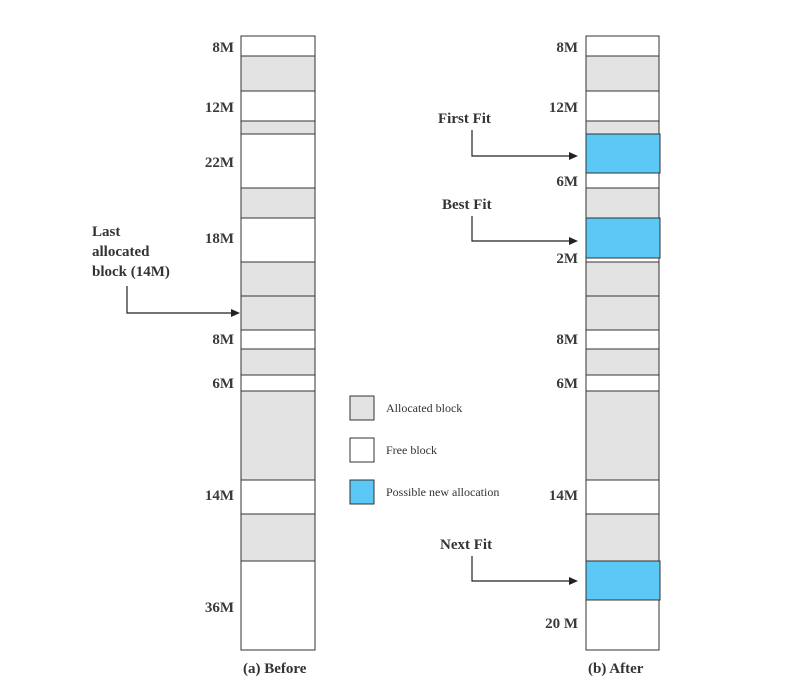  What do you see at coordinates (567, 259) in the screenshot?
I see `after-size-label: 2M` at bounding box center [567, 259].